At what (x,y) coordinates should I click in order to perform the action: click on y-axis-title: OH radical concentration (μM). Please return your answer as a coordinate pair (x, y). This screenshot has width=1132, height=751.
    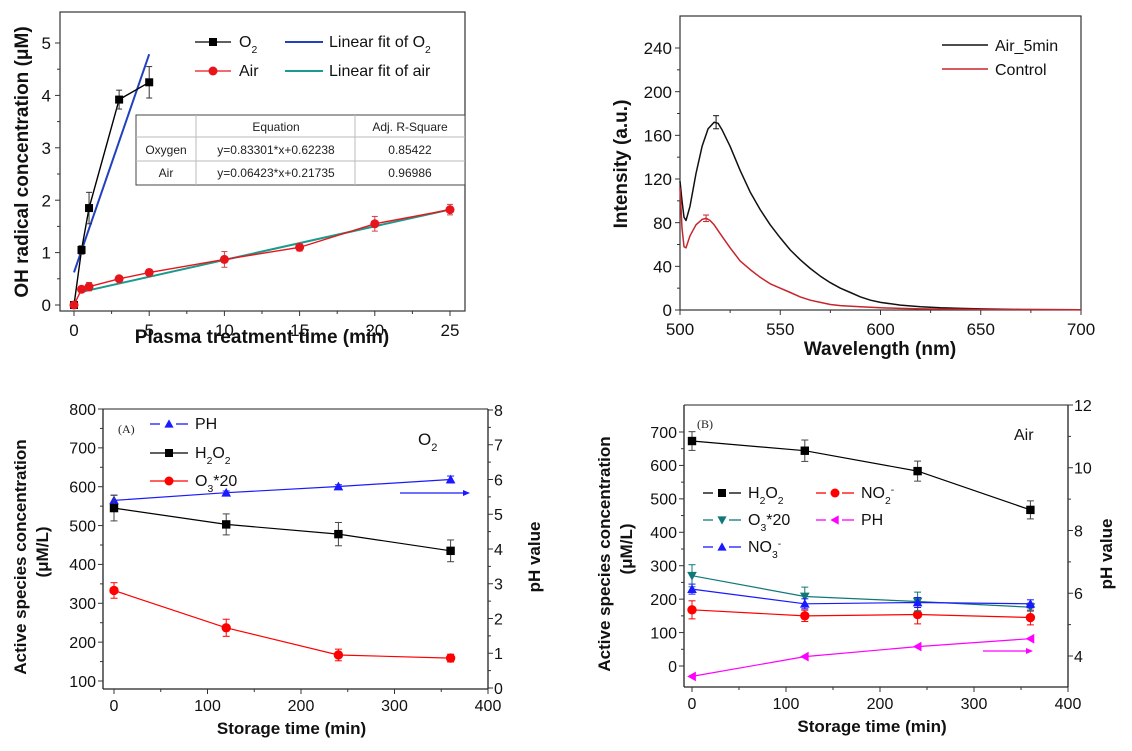
    Looking at the image, I should click on (22, 161).